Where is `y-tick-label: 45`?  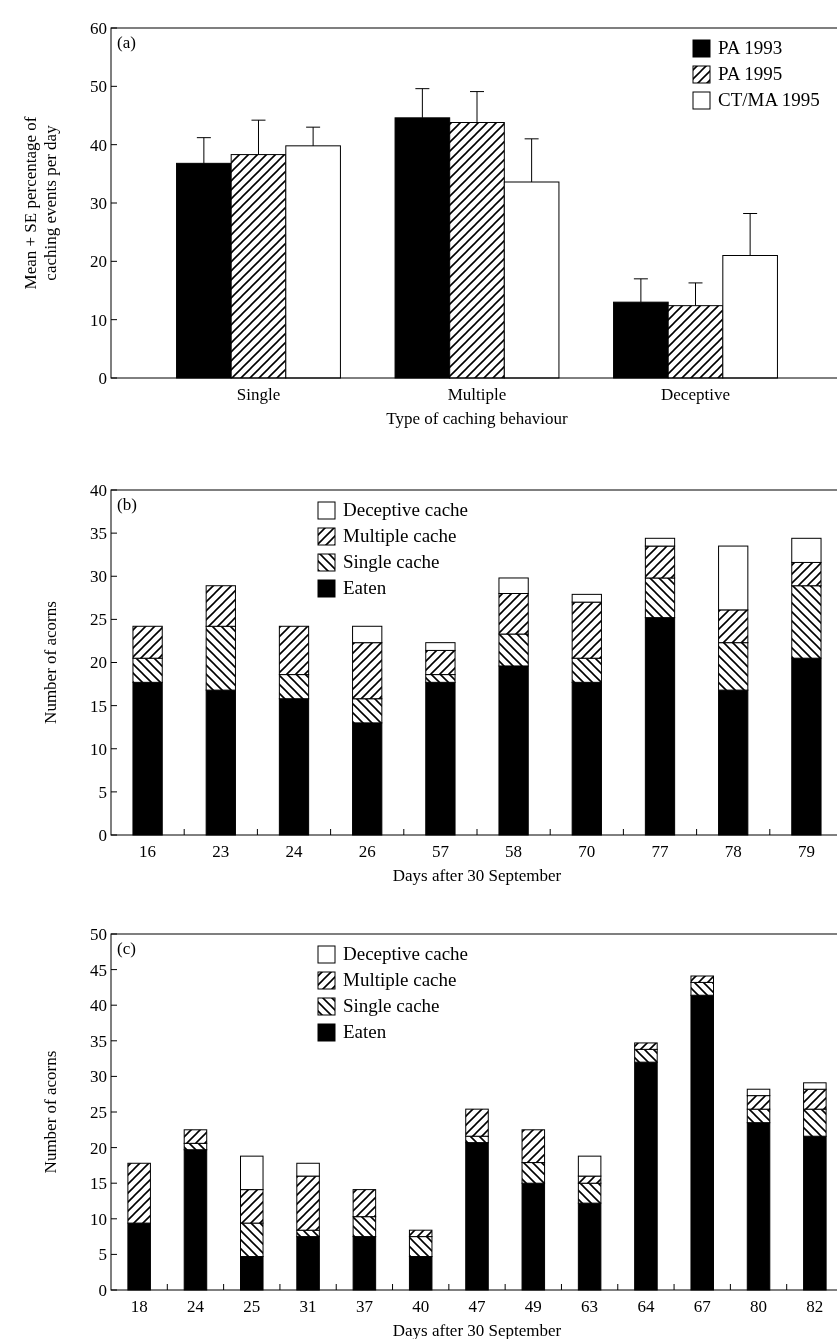 y-tick-label: 45 is located at coordinates (98, 970).